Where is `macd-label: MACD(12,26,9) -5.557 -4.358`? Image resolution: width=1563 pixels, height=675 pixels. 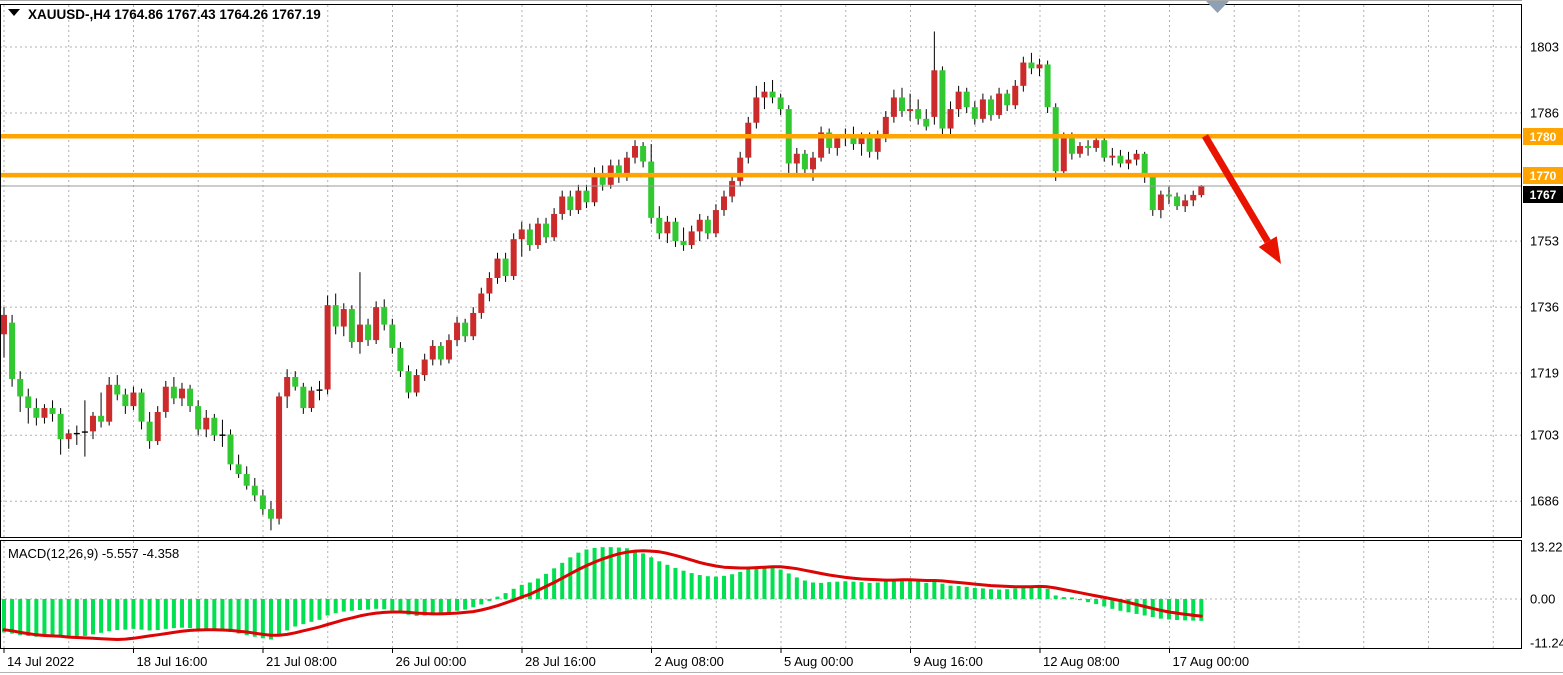 macd-label: MACD(12,26,9) -5.557 -4.358 is located at coordinates (93, 553).